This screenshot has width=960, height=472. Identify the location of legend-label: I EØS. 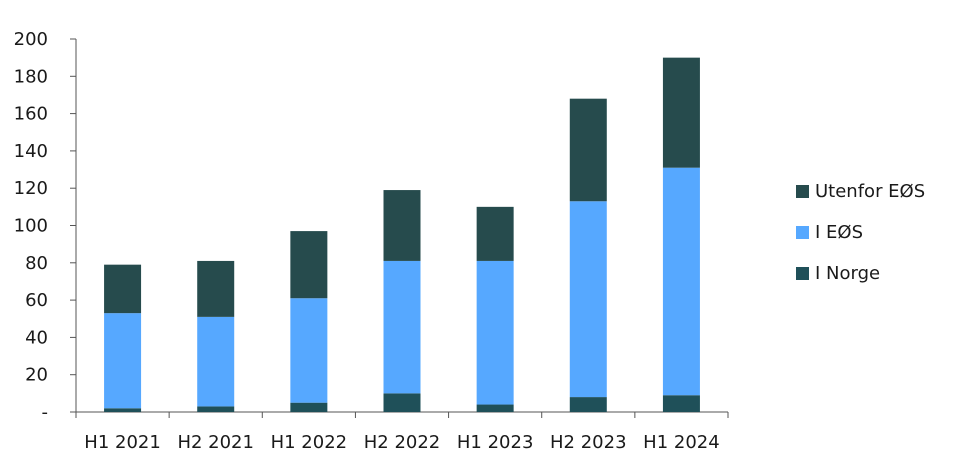
(839, 232).